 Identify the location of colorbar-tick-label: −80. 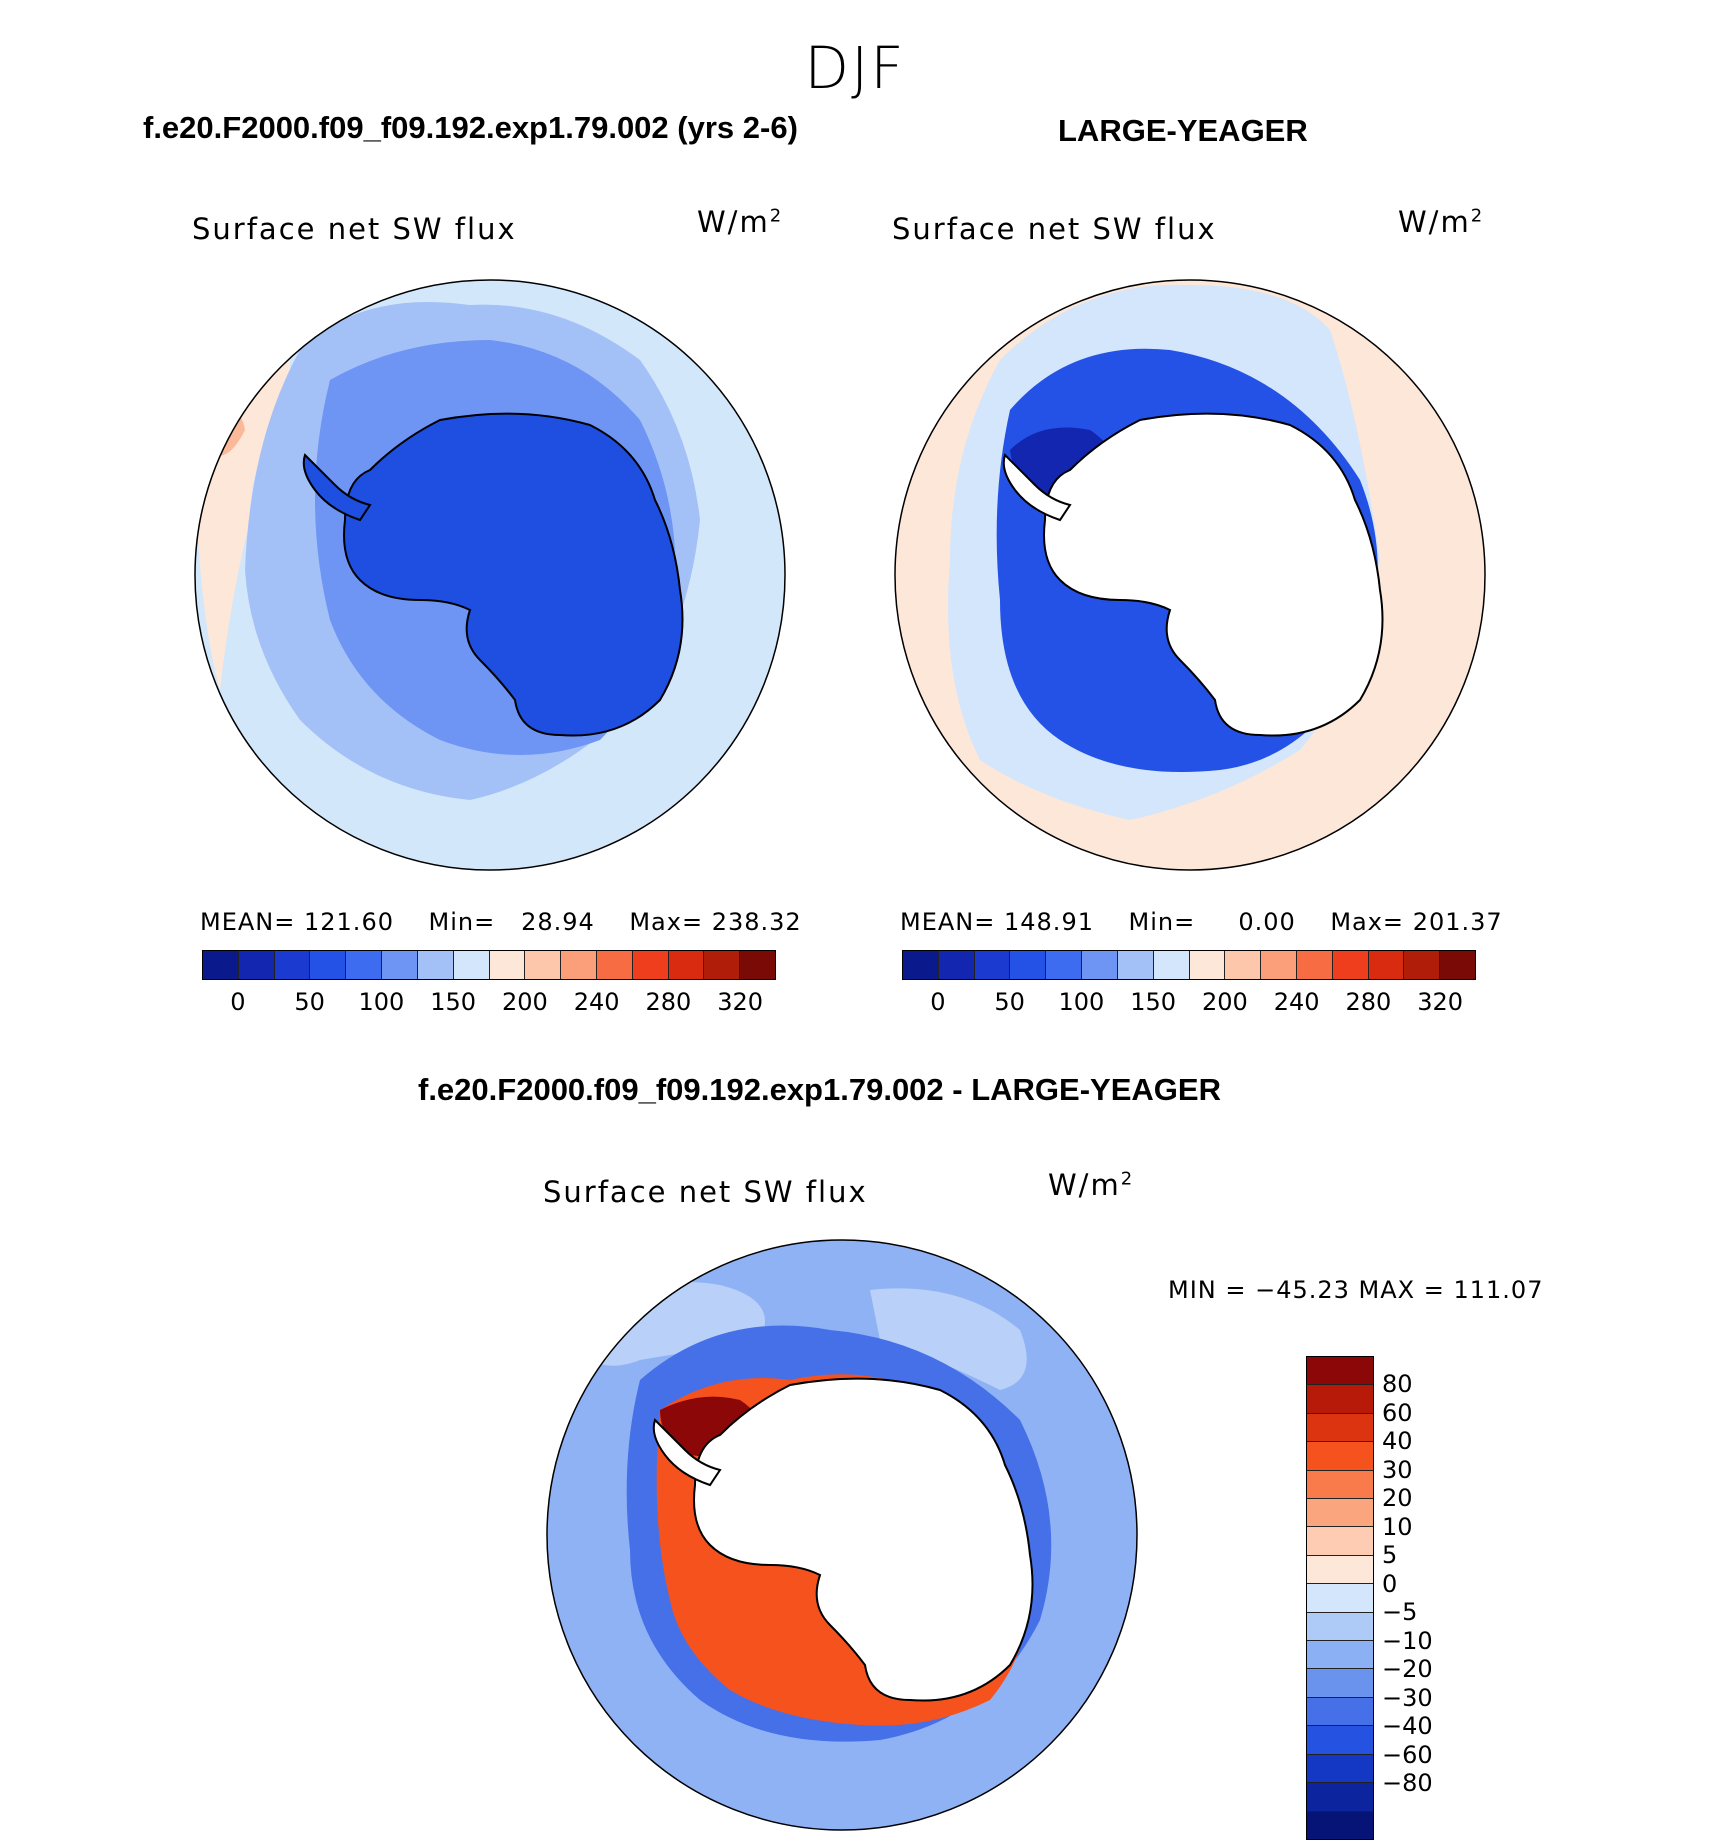
(1407, 1783).